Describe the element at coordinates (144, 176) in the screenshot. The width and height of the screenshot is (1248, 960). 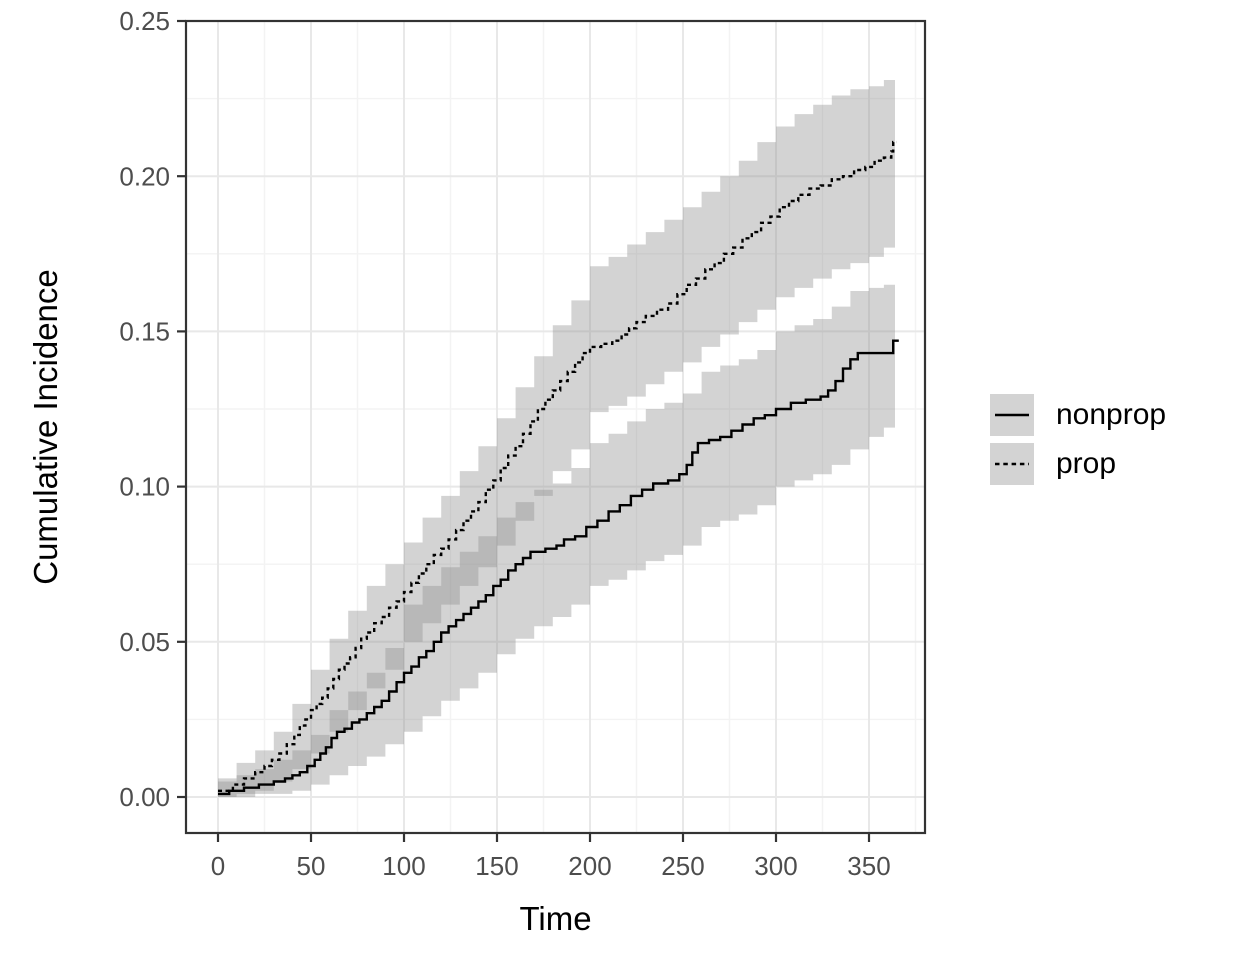
I see `y-tick-label: 0.20` at that location.